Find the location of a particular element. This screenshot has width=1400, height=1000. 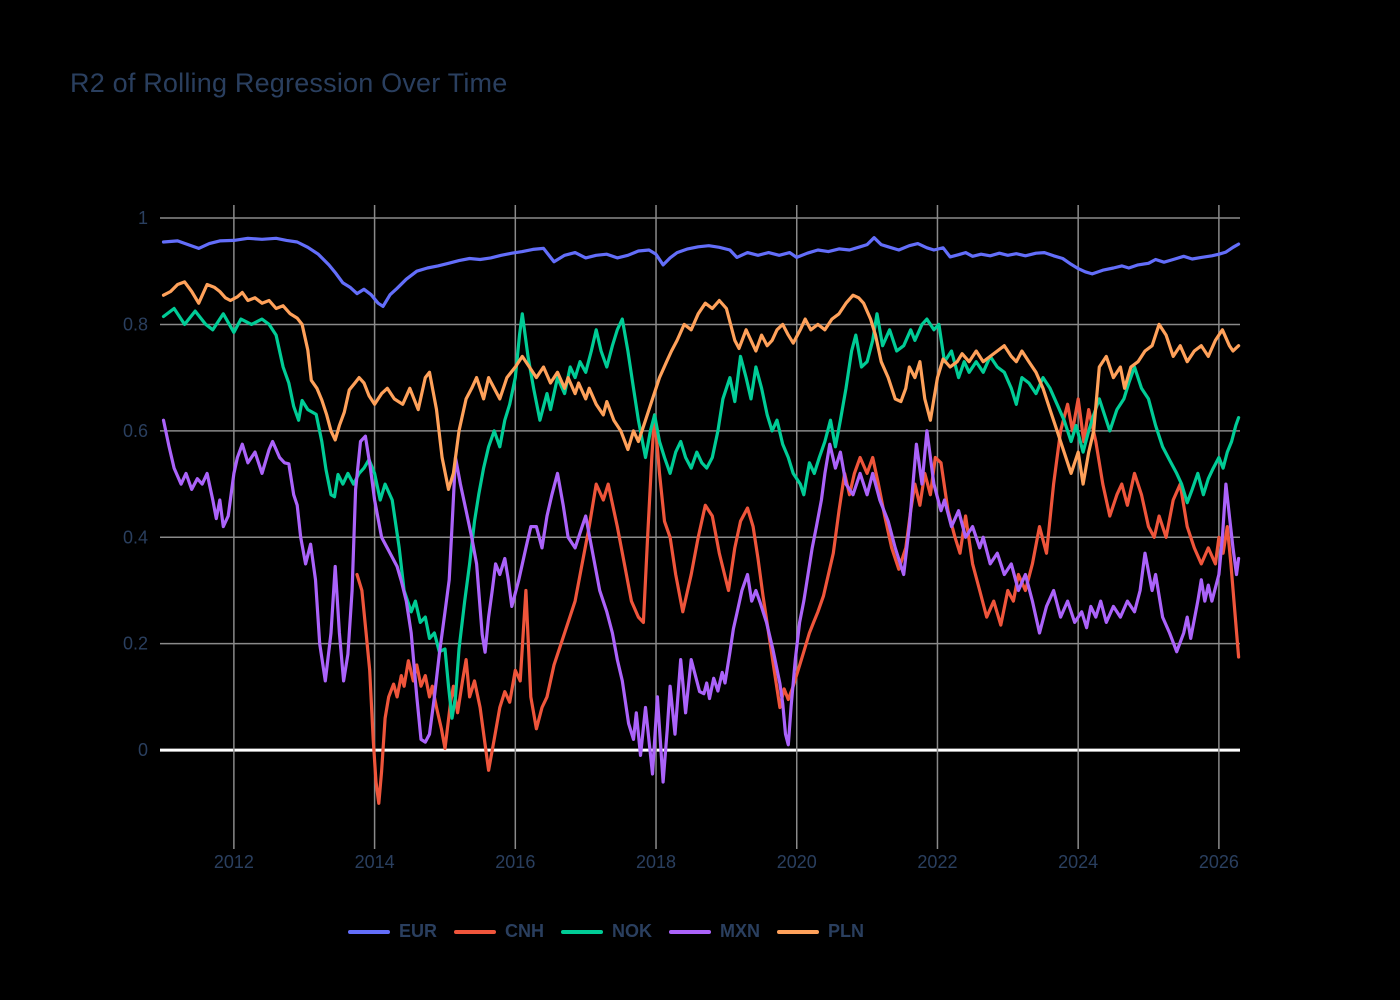

x-tick-label: 2016 is located at coordinates (515, 862).